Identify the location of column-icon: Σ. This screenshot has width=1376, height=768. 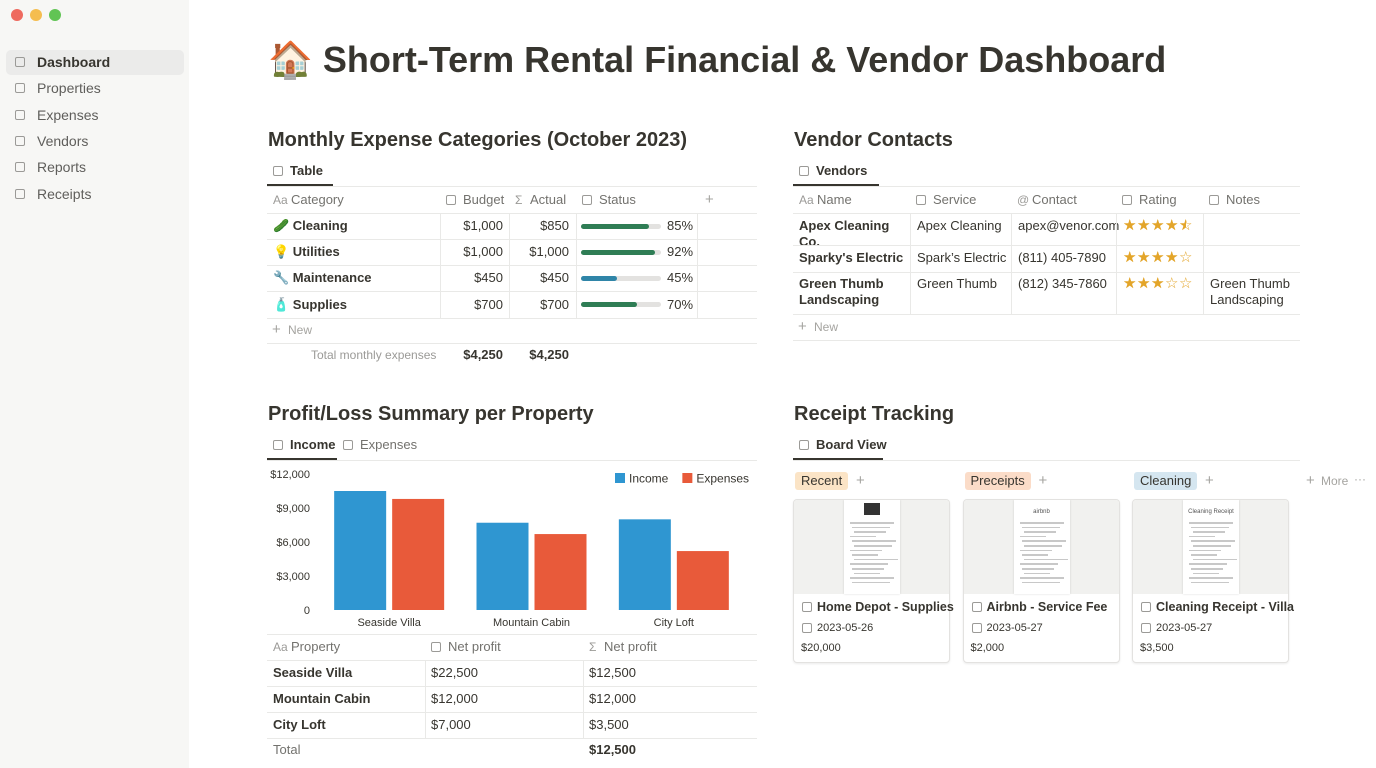
(519, 200).